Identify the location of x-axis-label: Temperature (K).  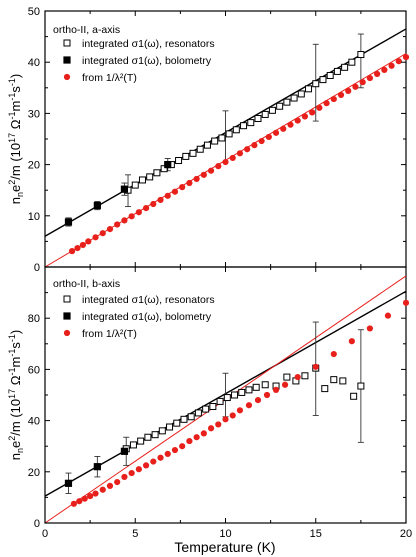
(224, 547).